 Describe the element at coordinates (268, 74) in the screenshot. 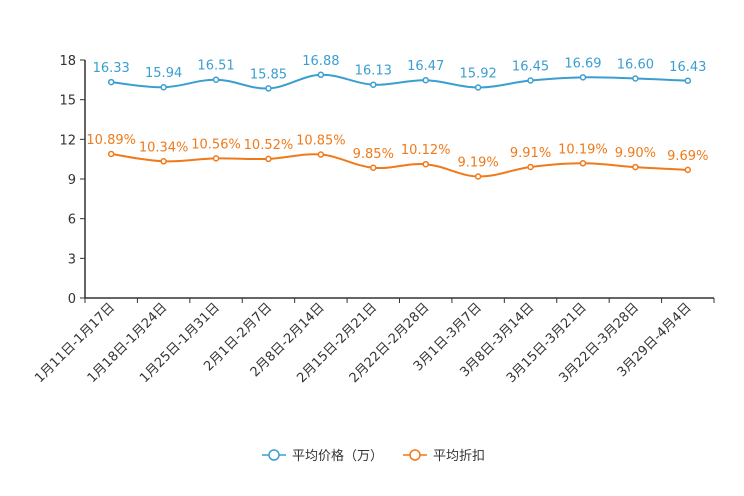

I see `data-label: 15.85` at that location.